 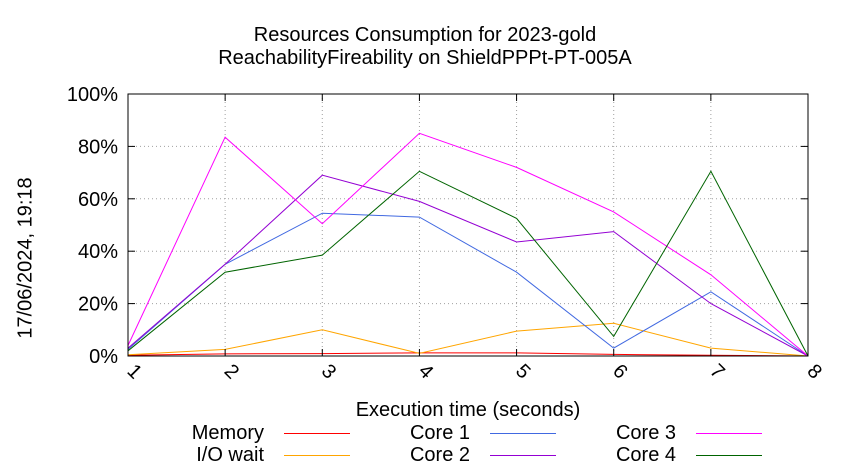 What do you see at coordinates (231, 371) in the screenshot?
I see `x-tick-label: 2` at bounding box center [231, 371].